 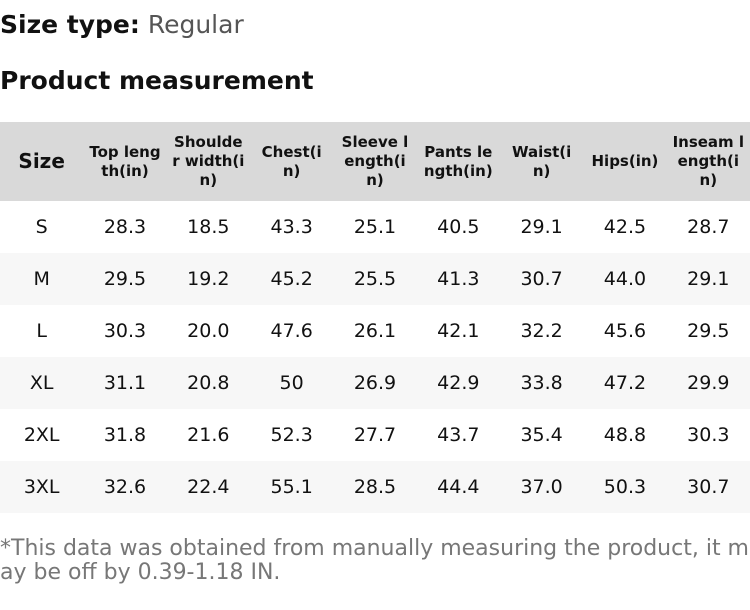 I want to click on table-cell: 47.6, so click(x=291, y=331).